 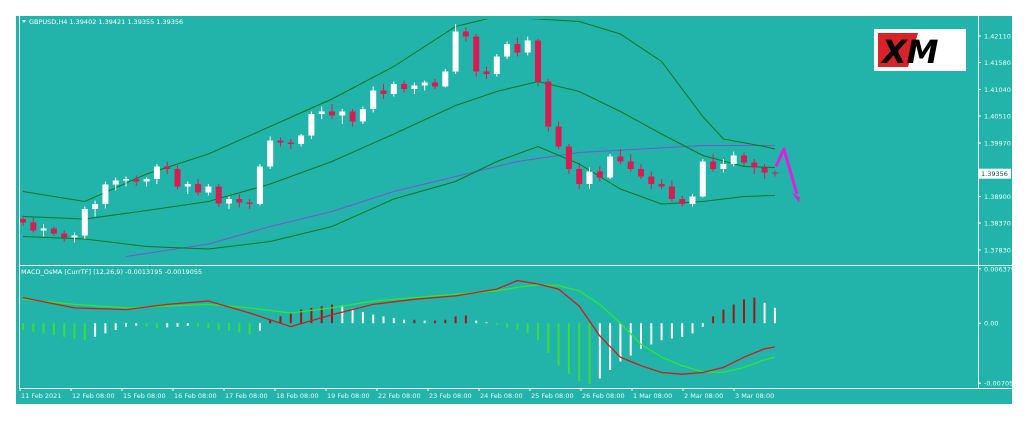 What do you see at coordinates (997, 90) in the screenshot?
I see `price-tick-label: 1.41040` at bounding box center [997, 90].